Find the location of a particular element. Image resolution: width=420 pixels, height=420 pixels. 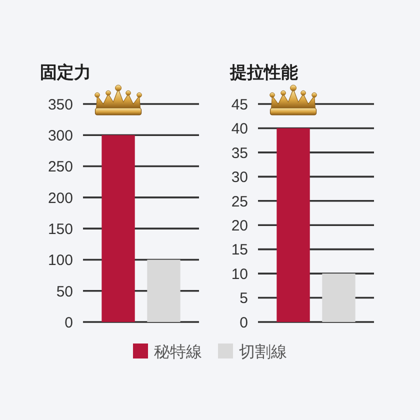

chart-title: 提拉性能 is located at coordinates (263, 72).